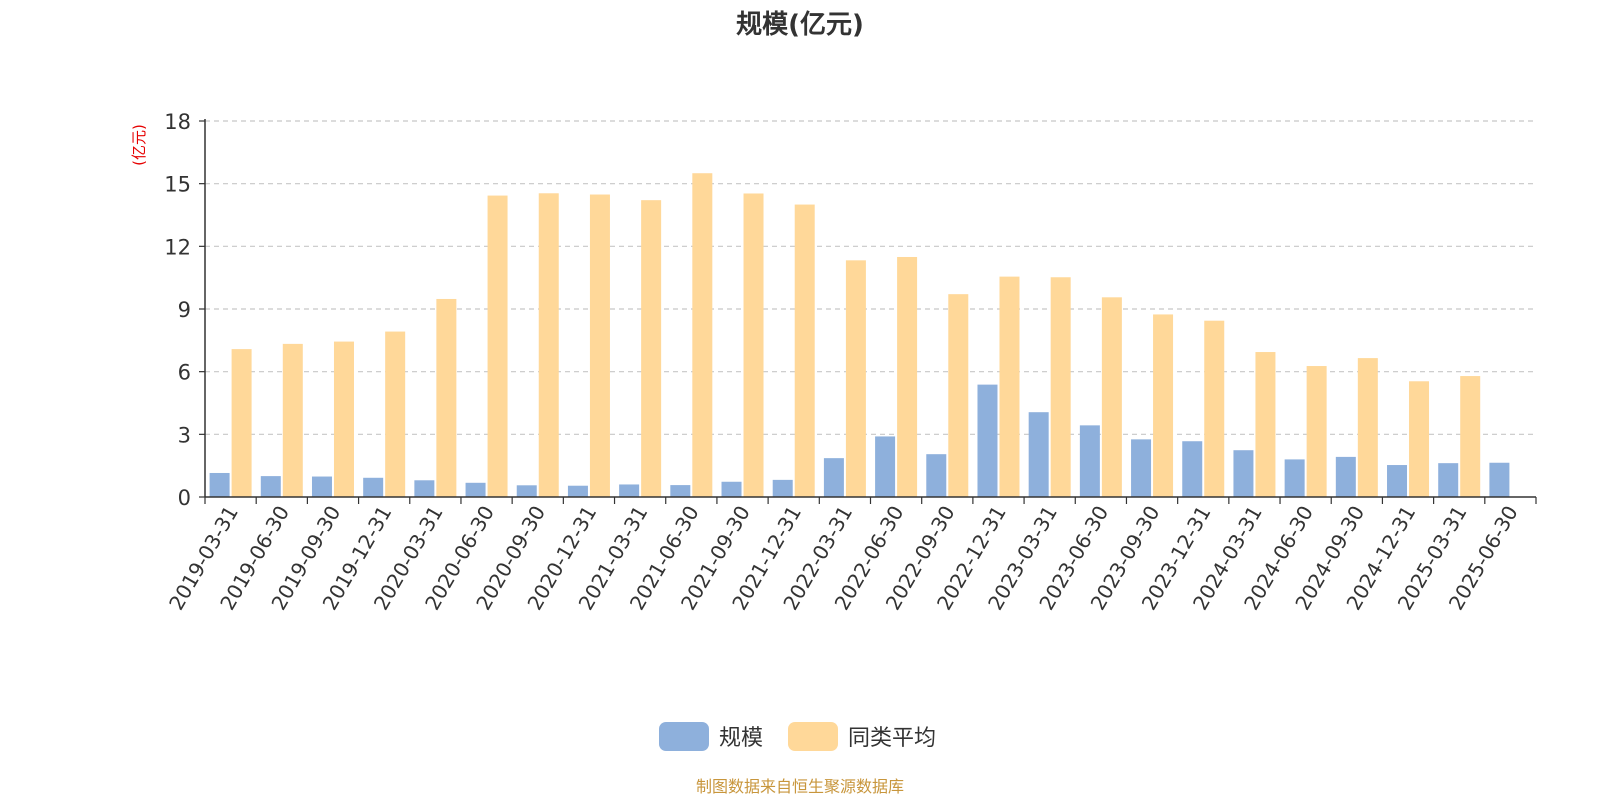 The width and height of the screenshot is (1600, 800). Describe the element at coordinates (813, 736) in the screenshot. I see `legend-swatch-peer-average` at that location.